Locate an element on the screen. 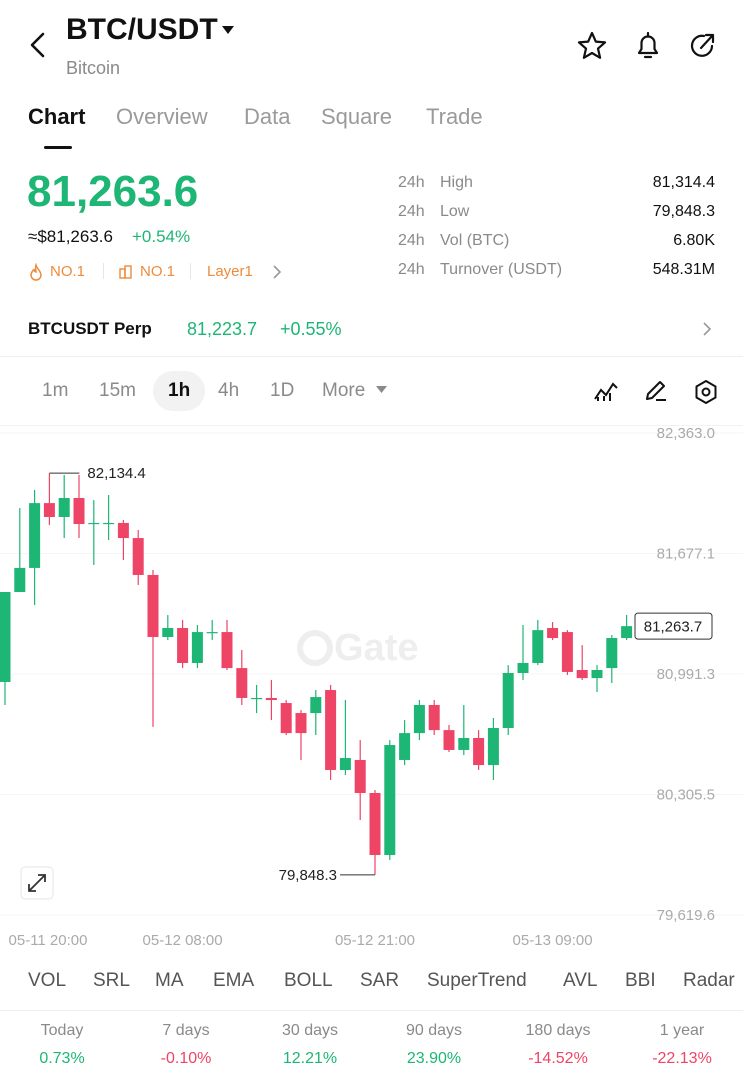 This screenshot has height=1091, width=743. x-tick-label: 05-11 20:00 is located at coordinates (48, 940).